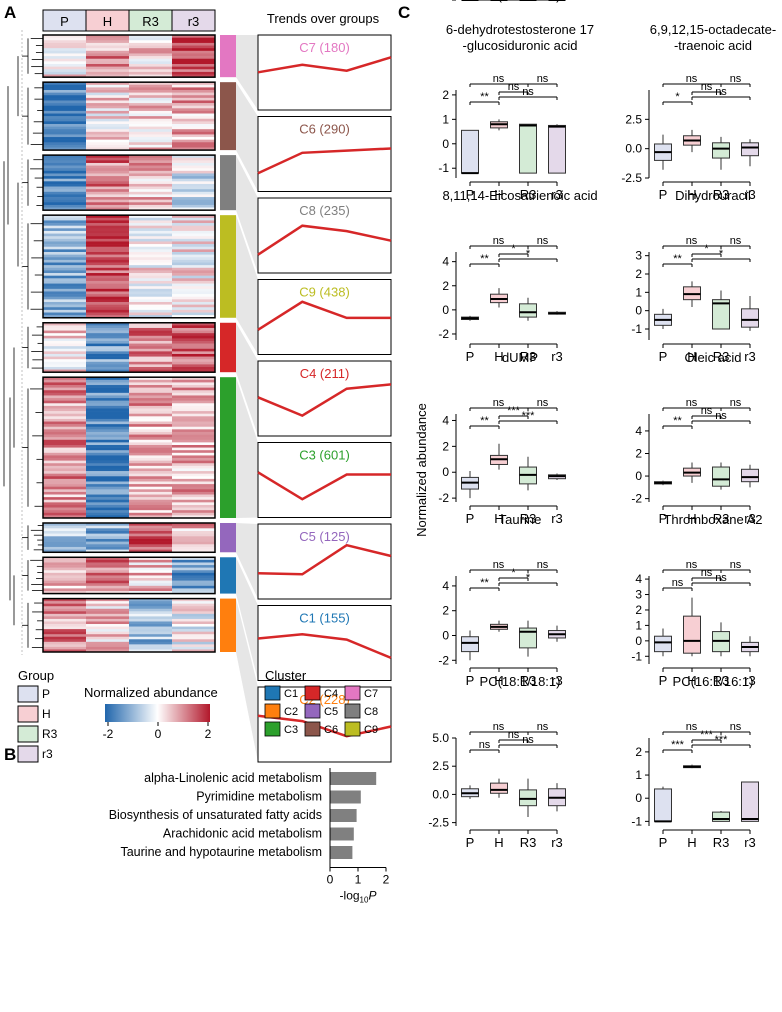 The image size is (782, 1012). What do you see at coordinates (371, 730) in the screenshot?
I see `legend-cluster-label: C9` at bounding box center [371, 730].